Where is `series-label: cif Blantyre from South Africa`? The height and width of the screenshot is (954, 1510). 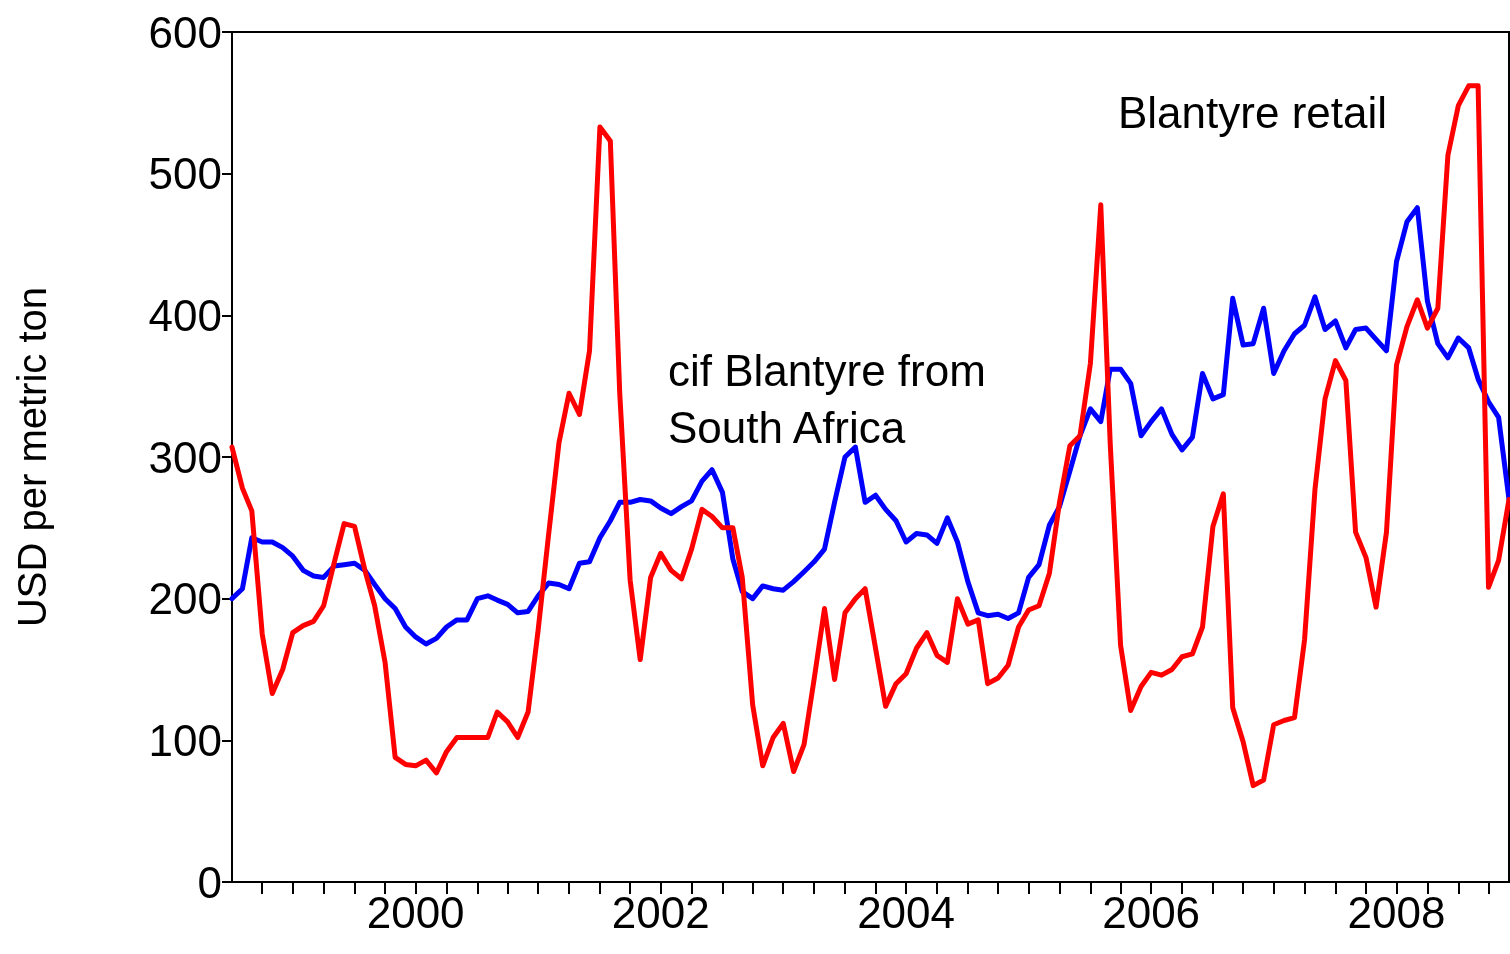 series-label: cif Blantyre from South Africa is located at coordinates (833, 399).